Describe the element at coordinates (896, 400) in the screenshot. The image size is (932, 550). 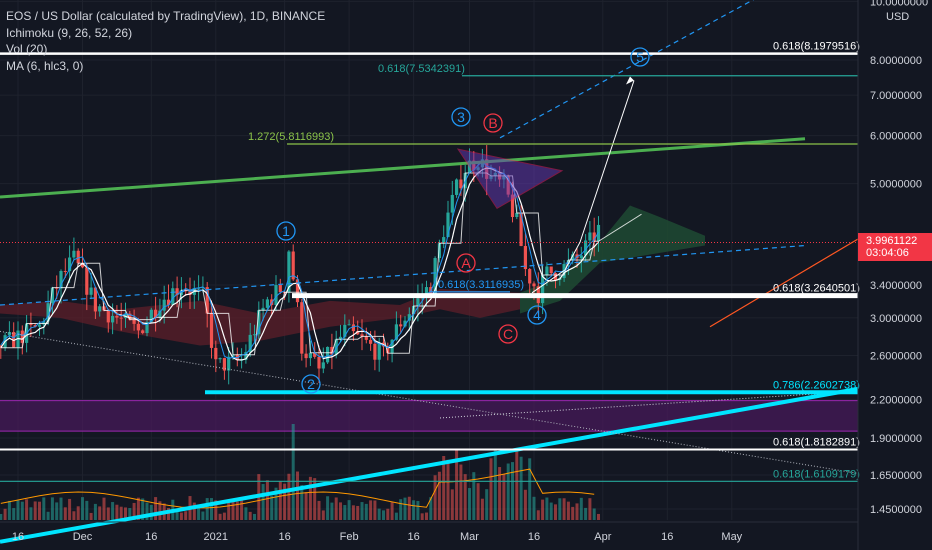
I see `price-tick-label: 2.2000000` at that location.